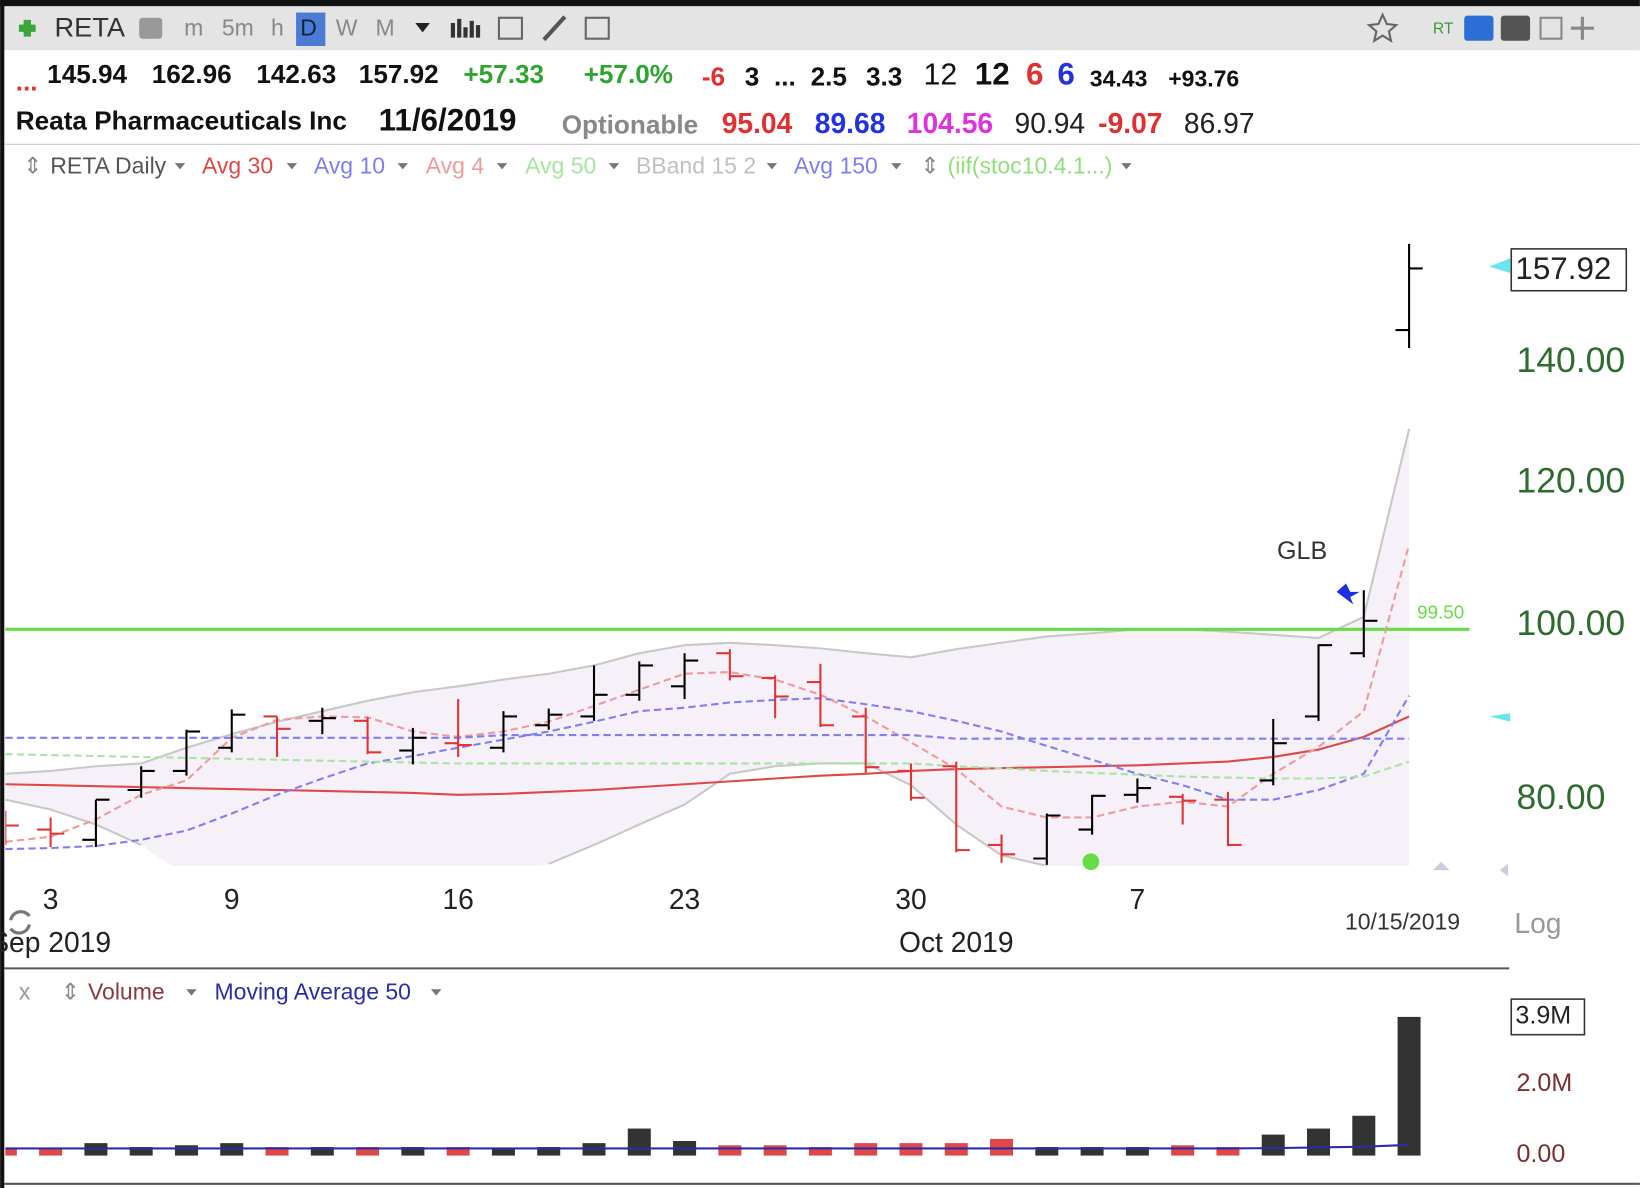 Image resolution: width=1640 pixels, height=1188 pixels. What do you see at coordinates (554, 28) in the screenshot?
I see `draw-icon` at bounding box center [554, 28].